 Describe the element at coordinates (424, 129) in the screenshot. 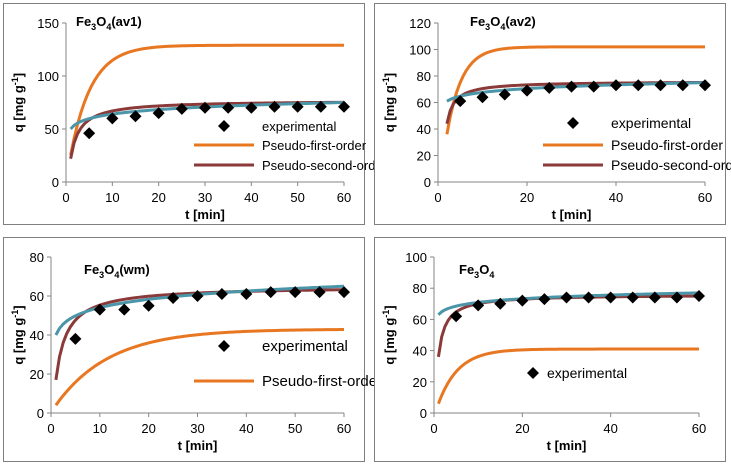

I see `y-tick-label: 40` at that location.